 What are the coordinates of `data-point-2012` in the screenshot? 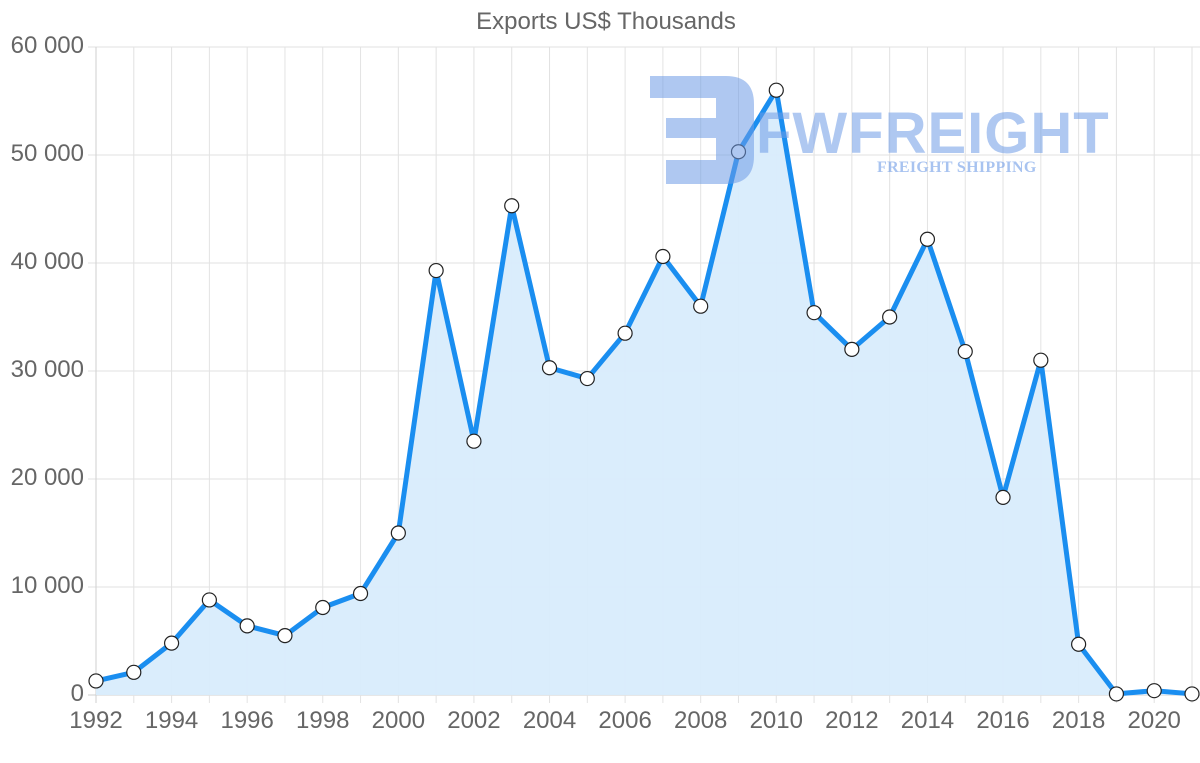 It's located at (852, 349).